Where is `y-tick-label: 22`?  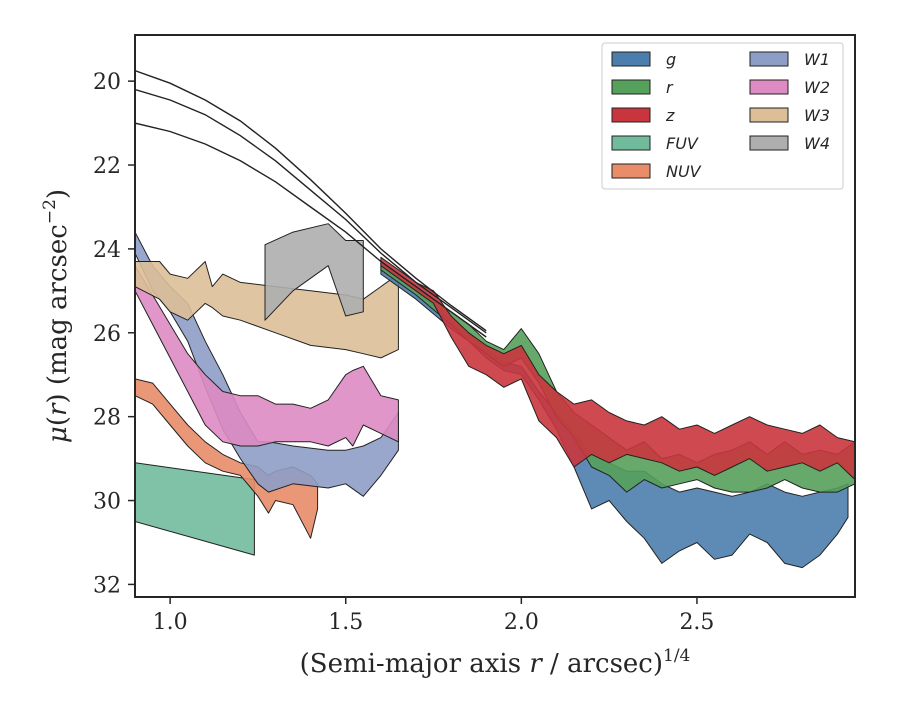
y-tick-label: 22 is located at coordinates (107, 166).